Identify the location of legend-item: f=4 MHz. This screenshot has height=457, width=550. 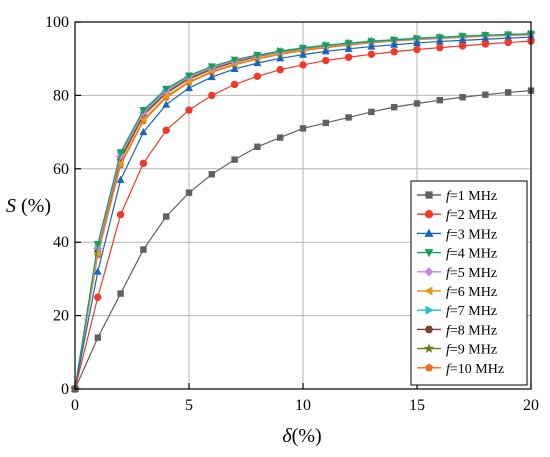
(457, 254).